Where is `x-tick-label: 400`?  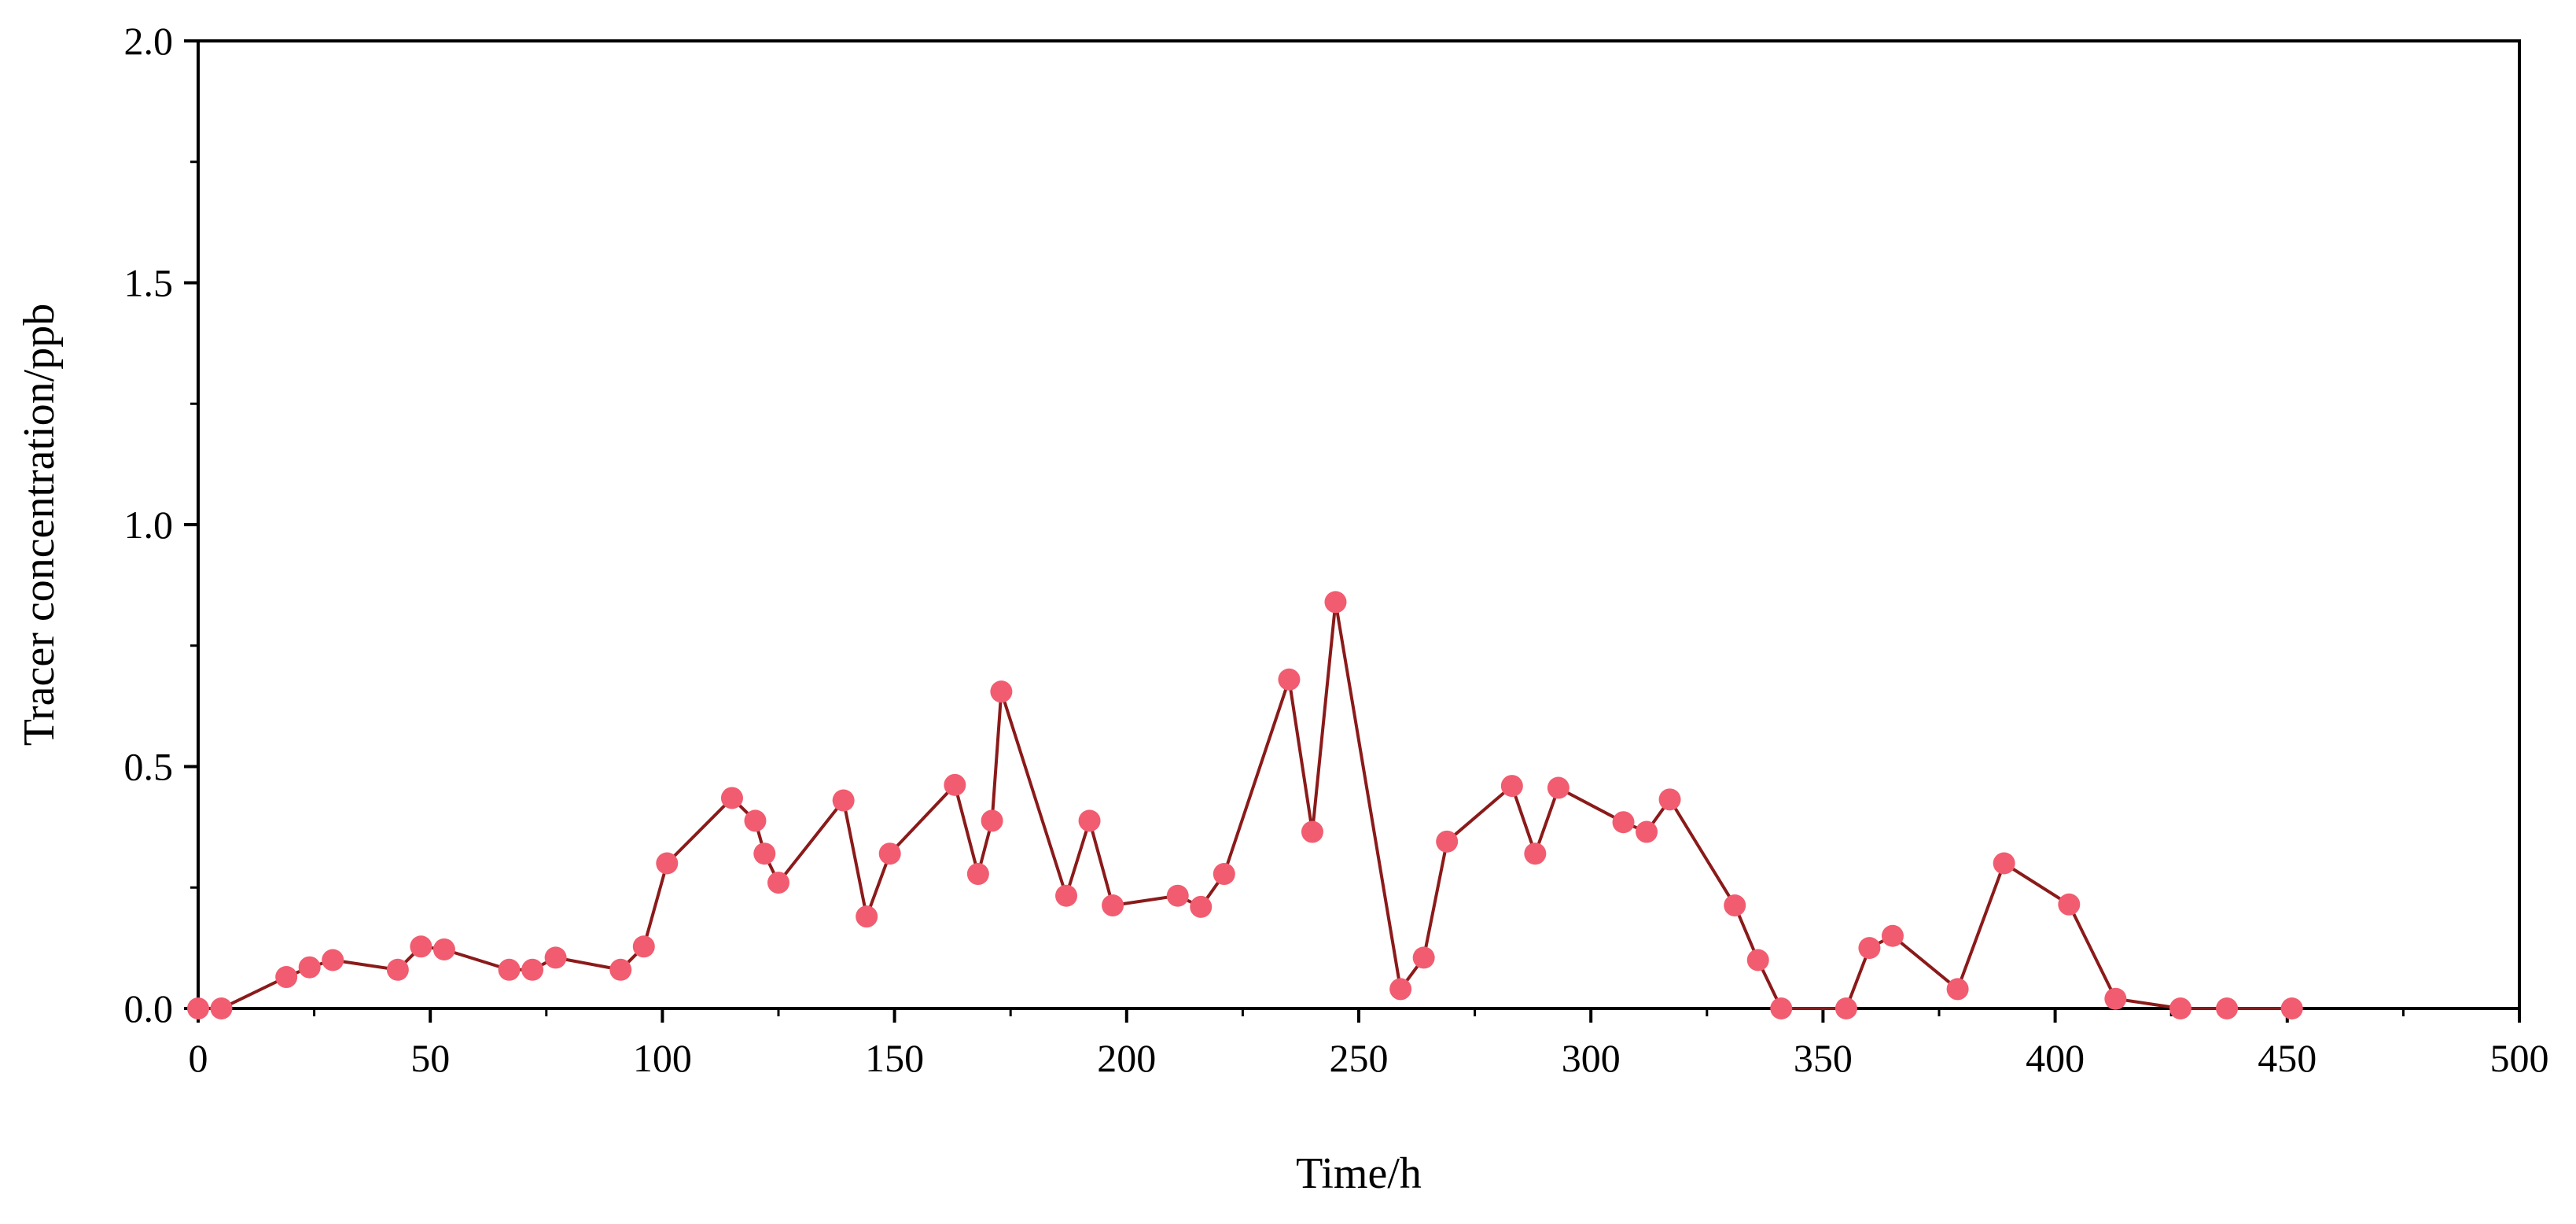
x-tick-label: 400 is located at coordinates (2055, 1058).